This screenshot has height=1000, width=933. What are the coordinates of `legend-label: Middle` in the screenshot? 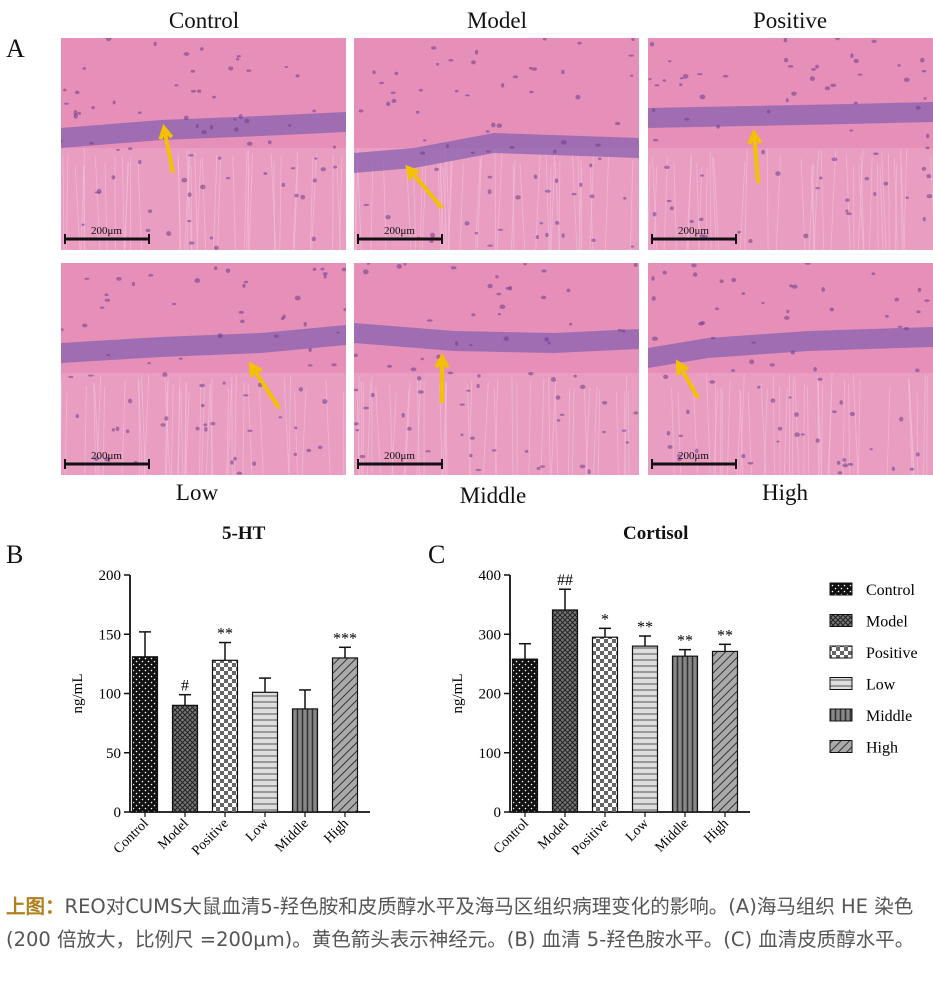 It's located at (889, 716).